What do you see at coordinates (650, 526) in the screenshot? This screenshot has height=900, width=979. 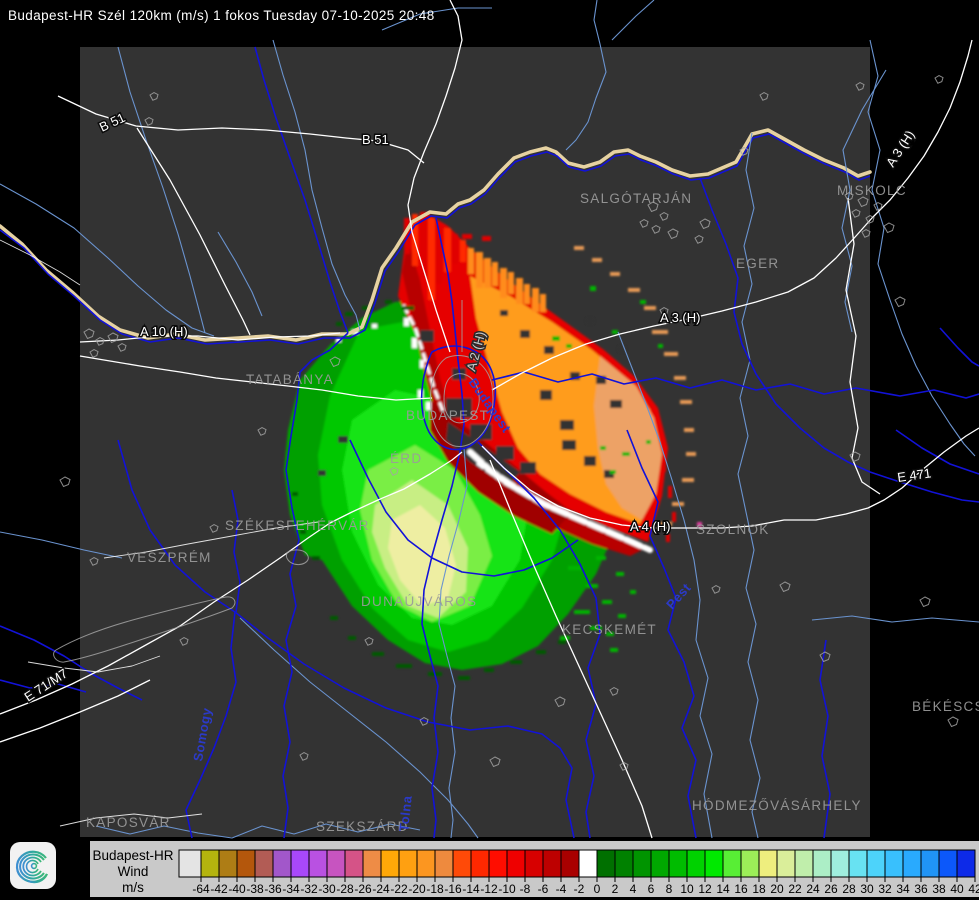 I see `road-label-a-4-h-: A 4 (H)` at bounding box center [650, 526].